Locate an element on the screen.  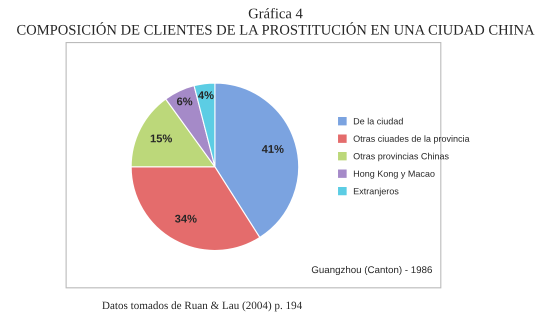
data-label: 4% is located at coordinates (206, 95).